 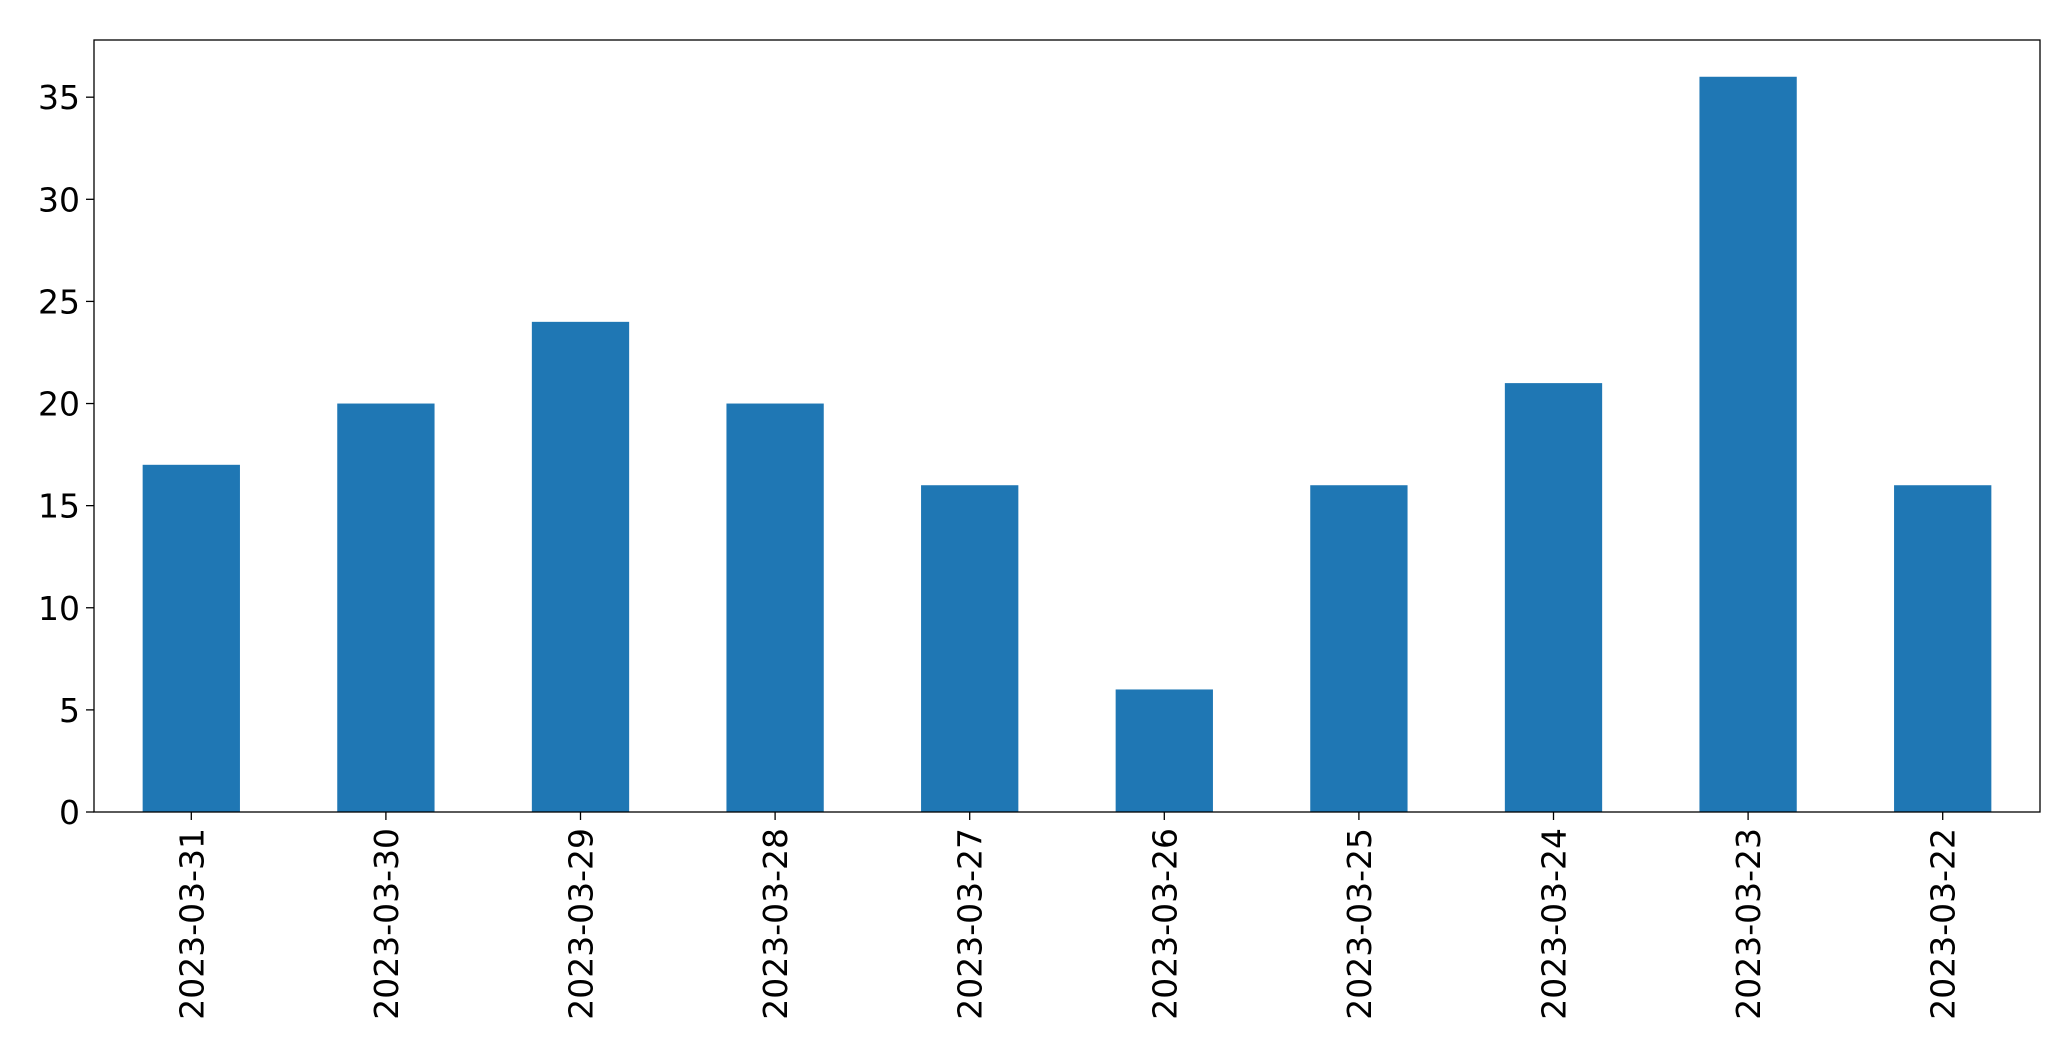 What do you see at coordinates (775, 924) in the screenshot?
I see `x-tick-label: 2023-03-28` at bounding box center [775, 924].